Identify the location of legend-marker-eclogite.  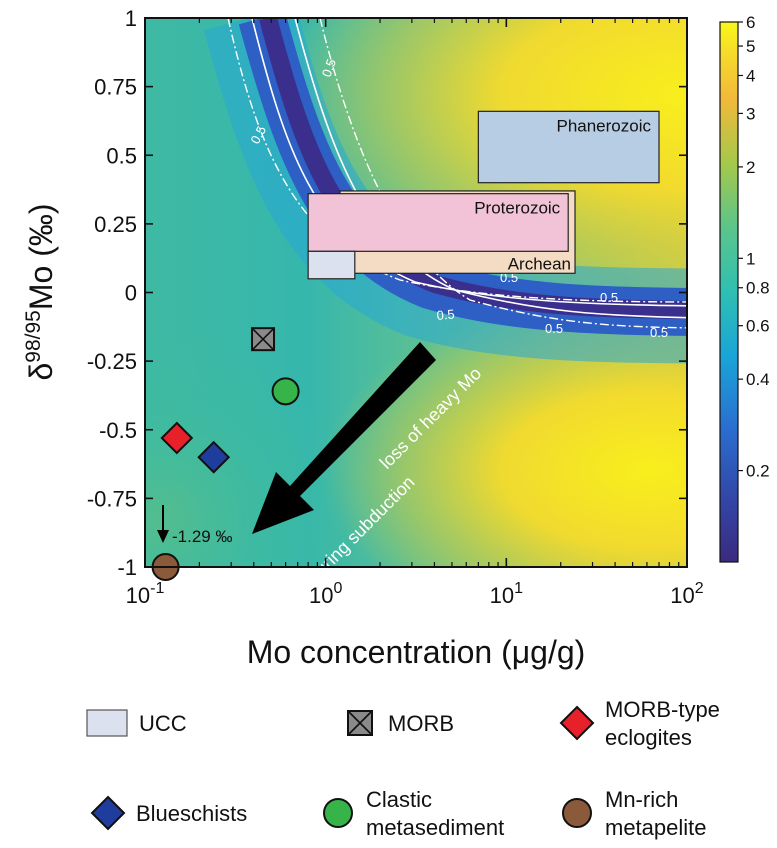
(577, 723).